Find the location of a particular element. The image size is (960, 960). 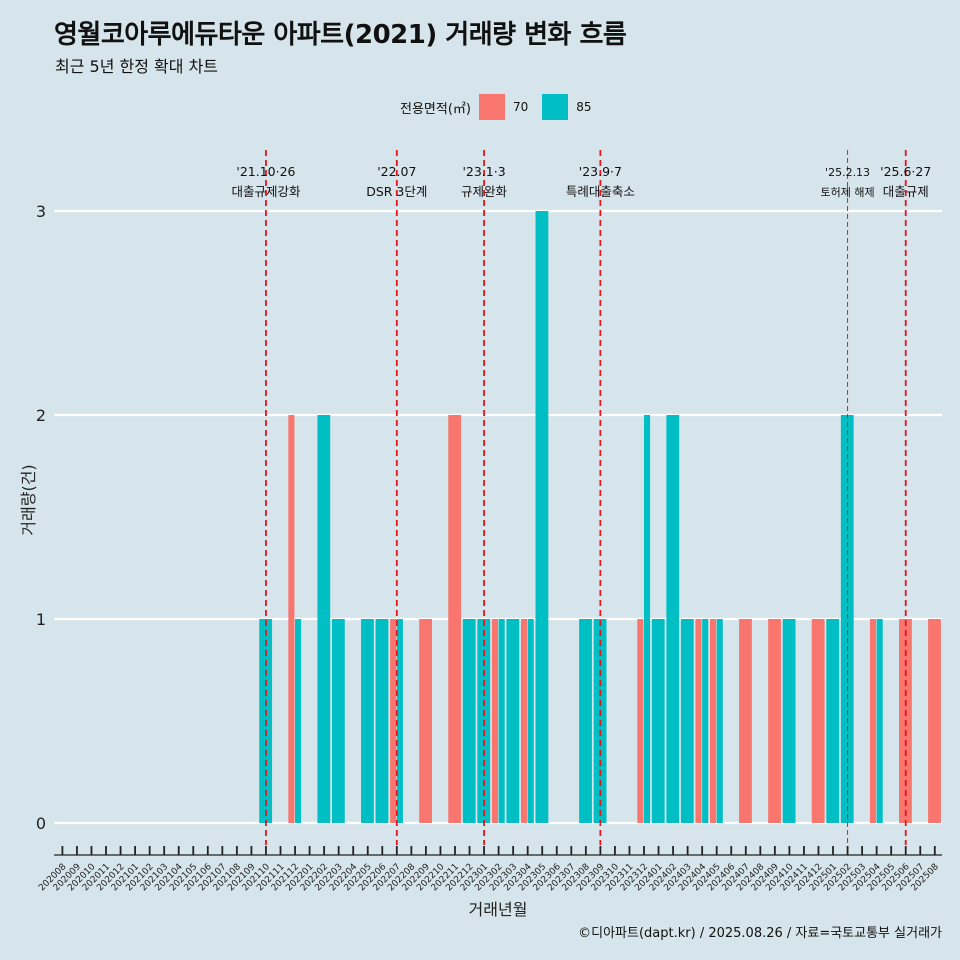

event-date-label: '23.9·7 is located at coordinates (600, 171).